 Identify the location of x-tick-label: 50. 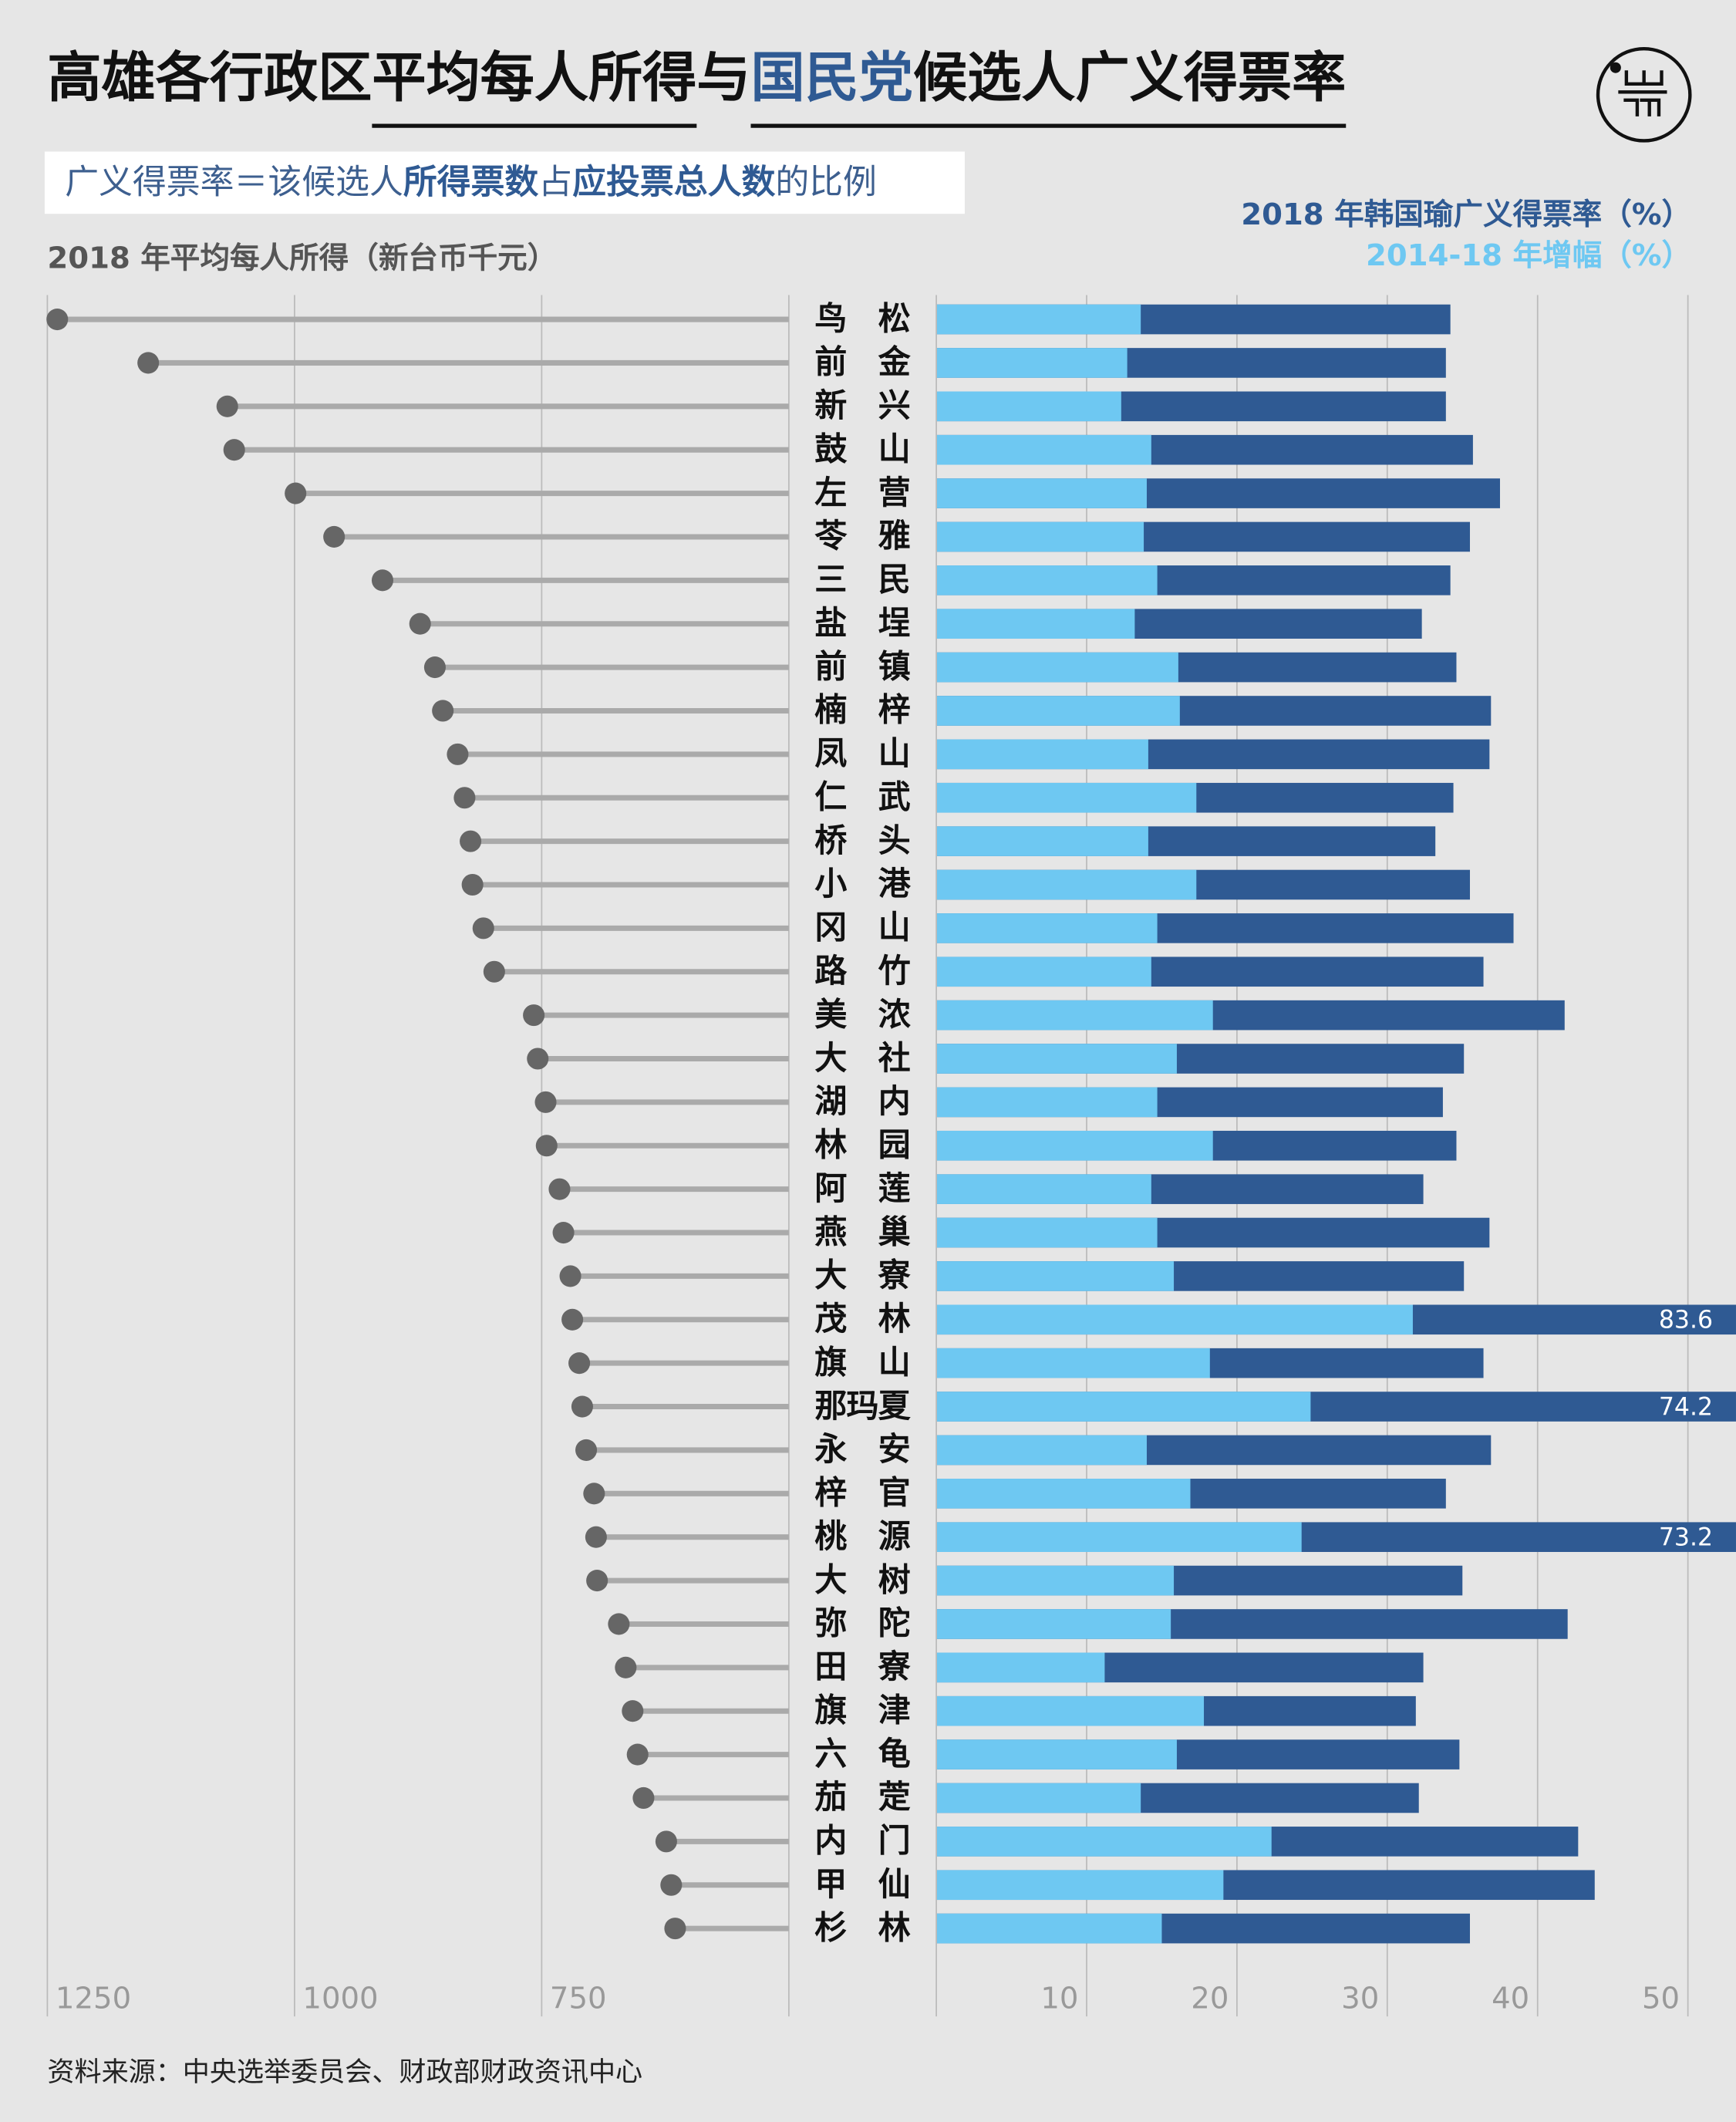
(1661, 1999).